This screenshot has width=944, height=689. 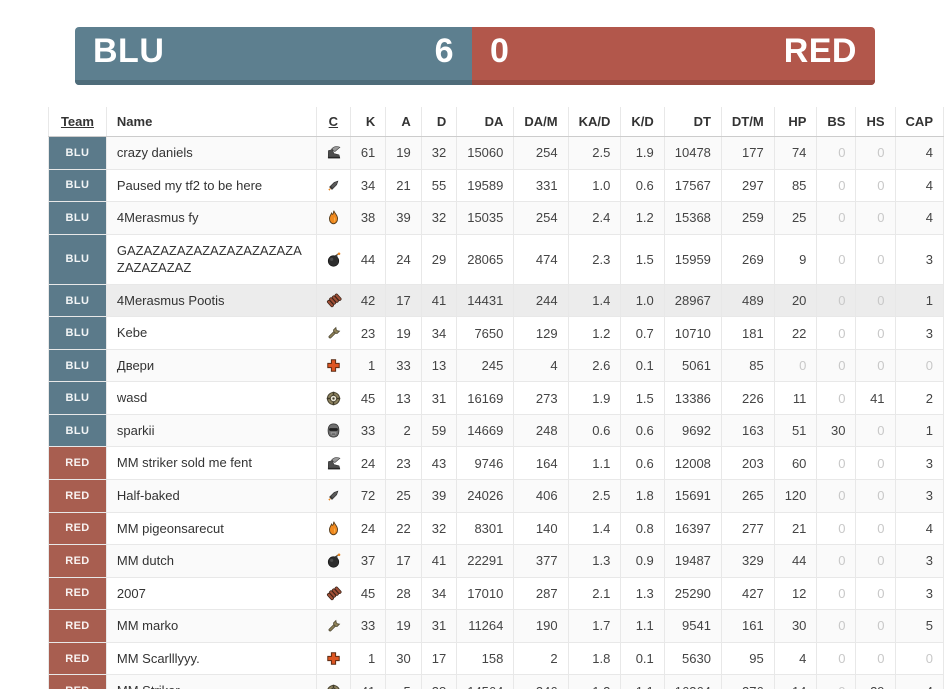 What do you see at coordinates (594, 365) in the screenshot?
I see `stat-kad: 2.6` at bounding box center [594, 365].